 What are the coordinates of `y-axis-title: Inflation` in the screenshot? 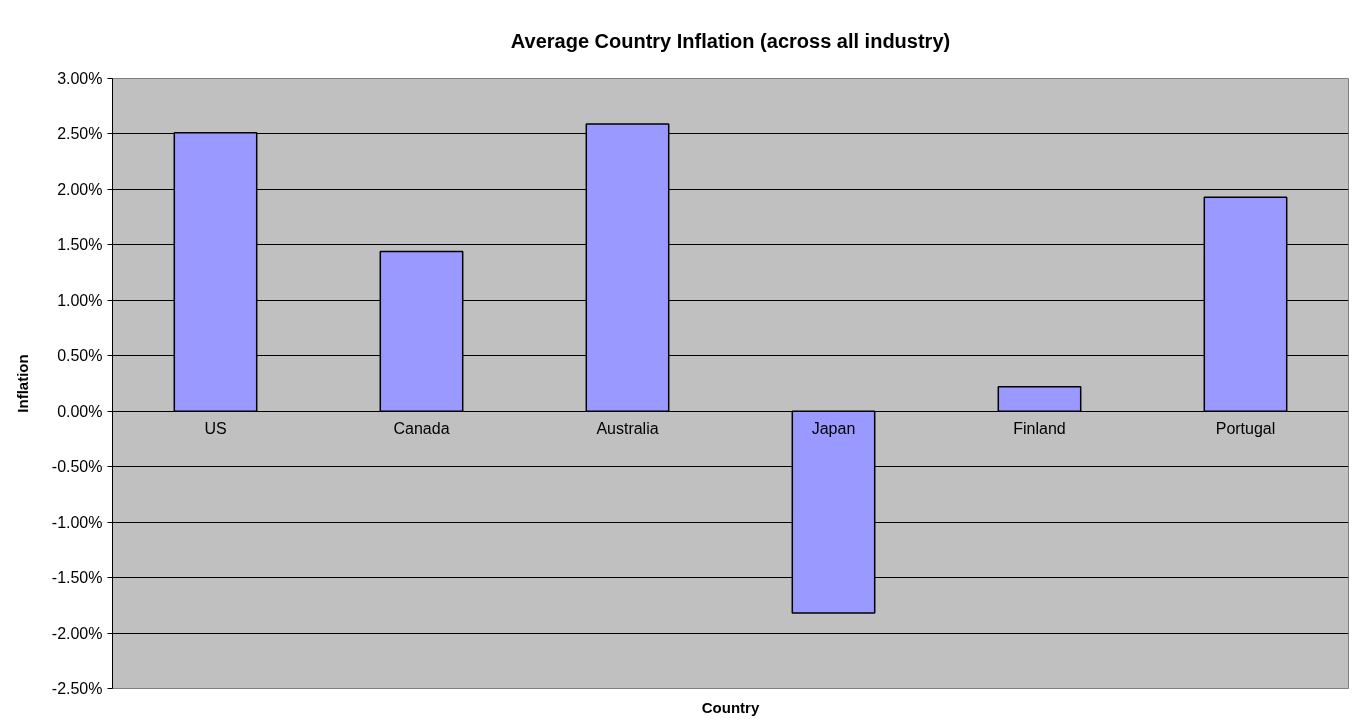 It's located at (22, 383).